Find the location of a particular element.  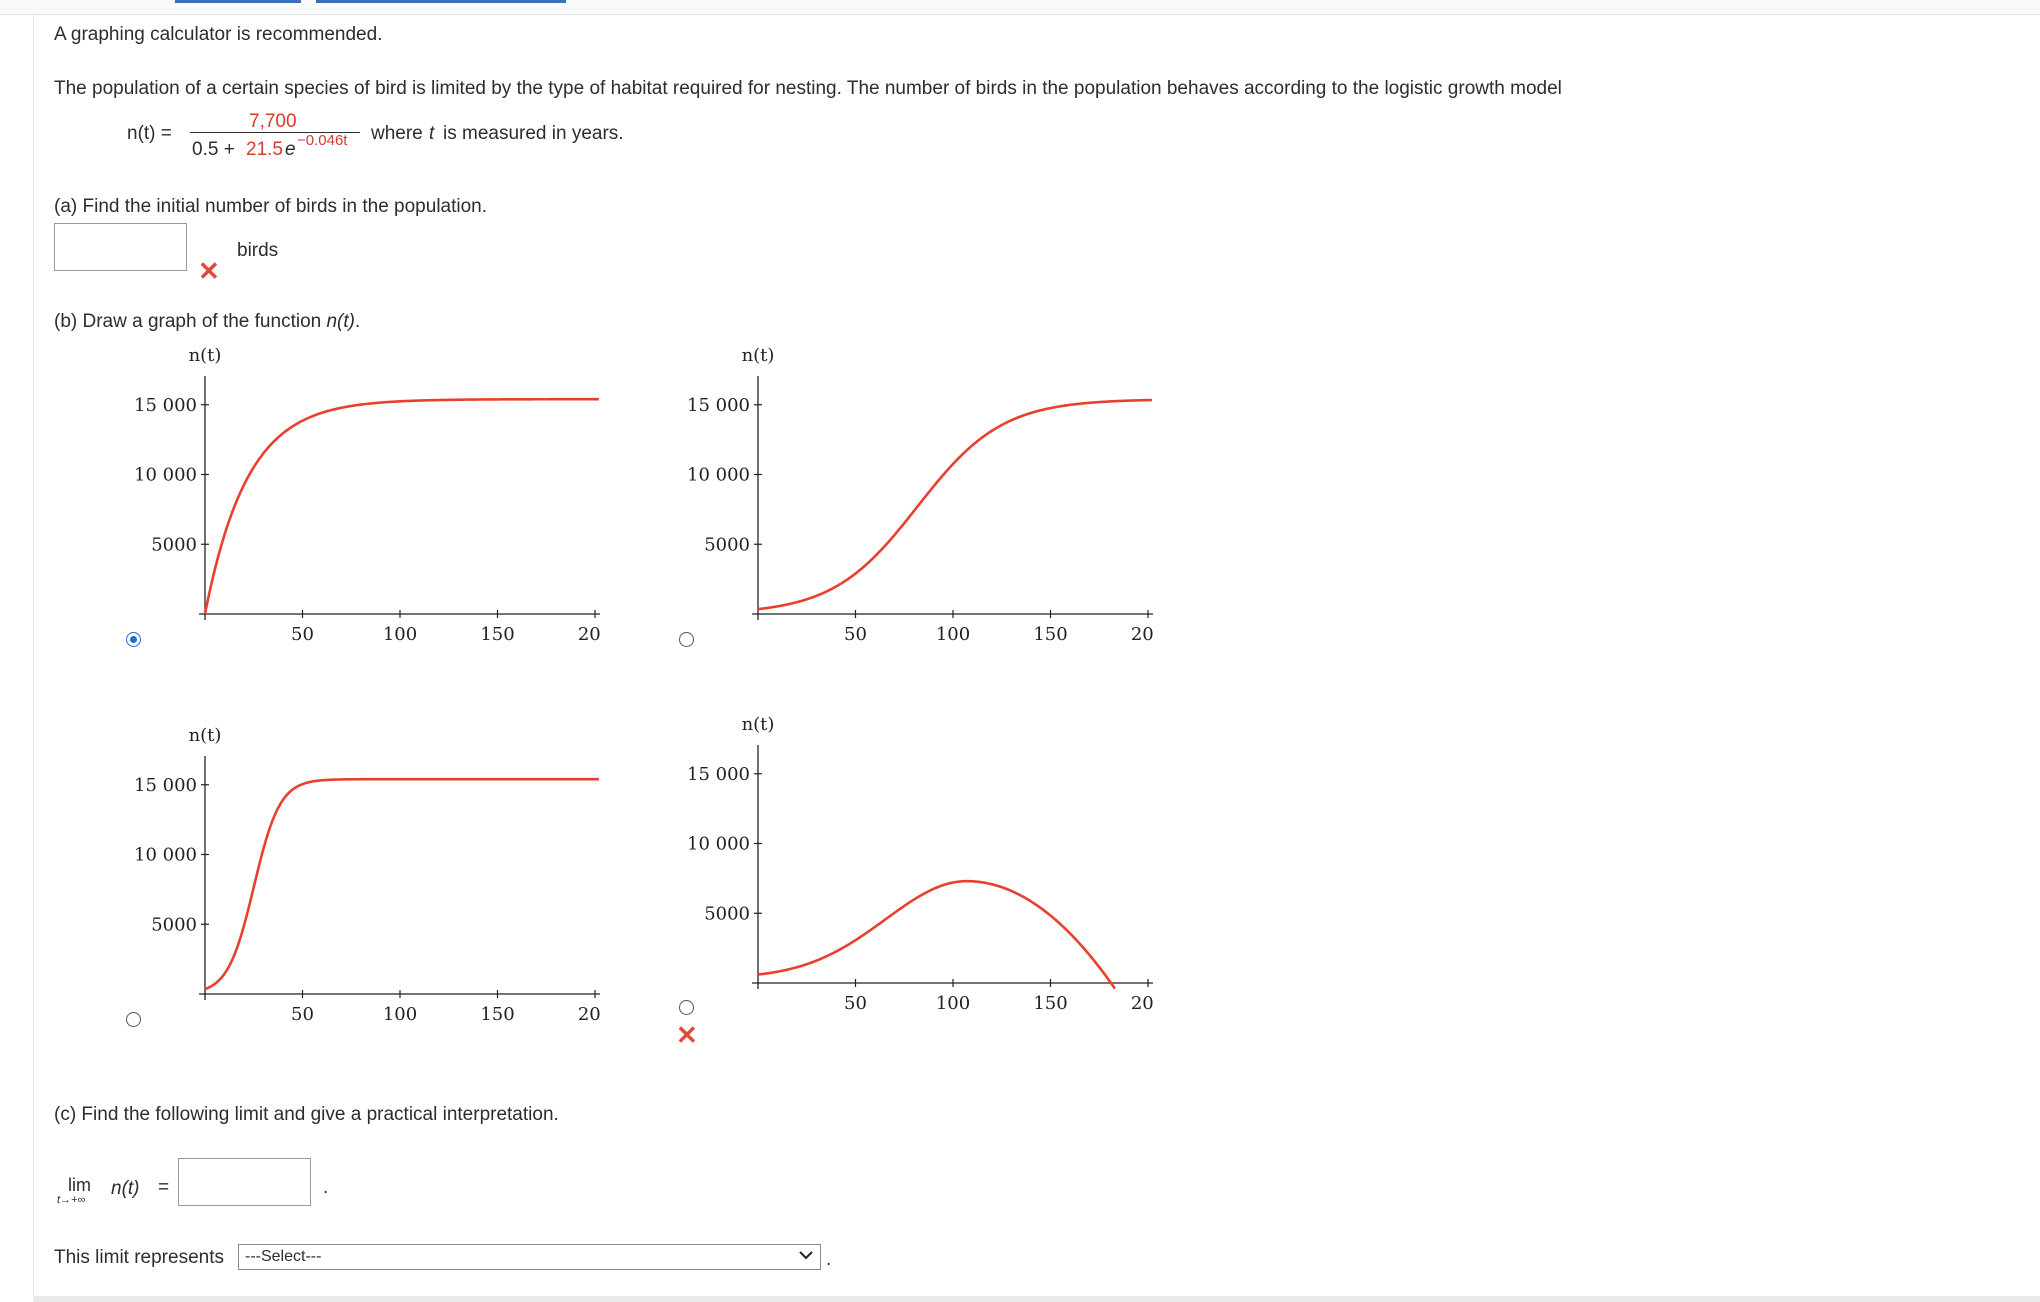

formula-denominator-coef: 21.5 is located at coordinates (264, 149).